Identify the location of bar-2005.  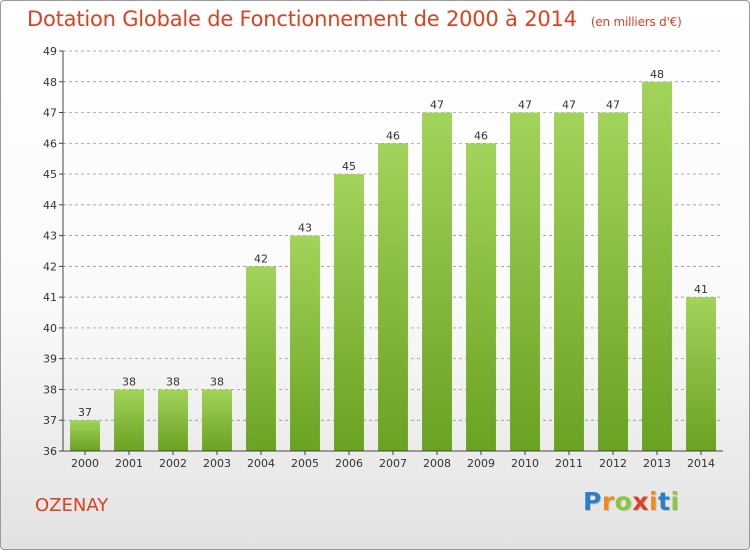
(305, 343).